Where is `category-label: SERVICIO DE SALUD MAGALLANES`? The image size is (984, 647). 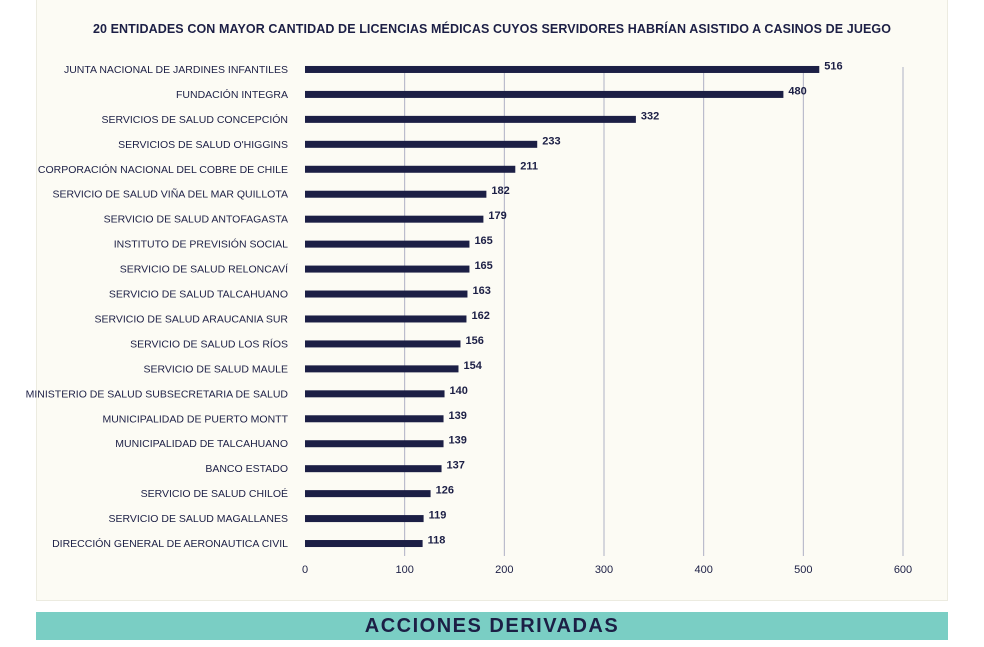 category-label: SERVICIO DE SALUD MAGALLANES is located at coordinates (198, 519).